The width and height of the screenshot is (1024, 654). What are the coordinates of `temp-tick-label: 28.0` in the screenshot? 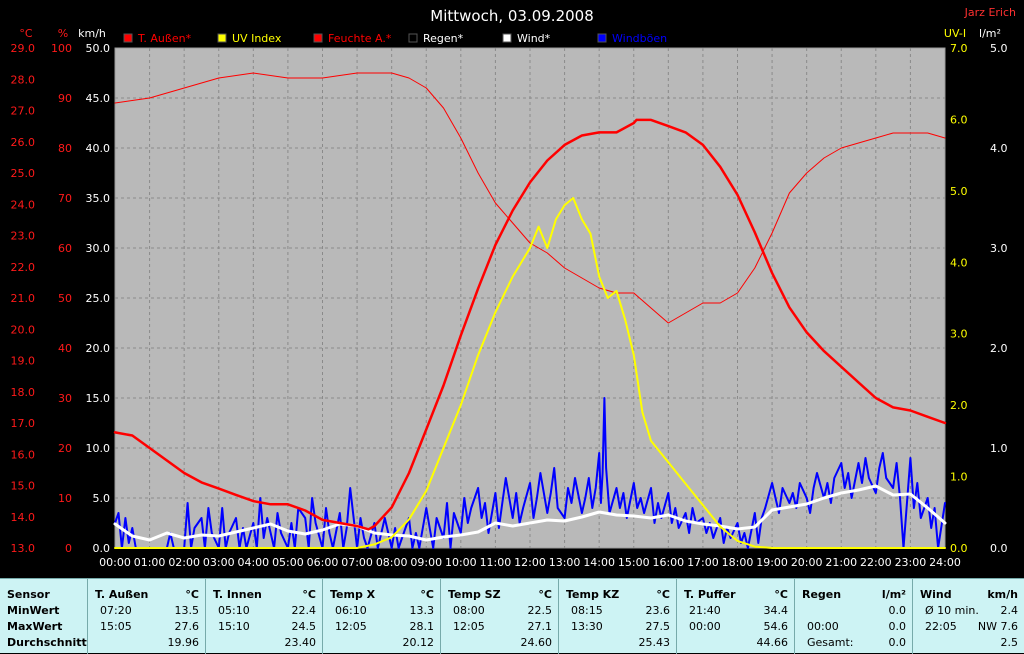 It's located at (23, 79).